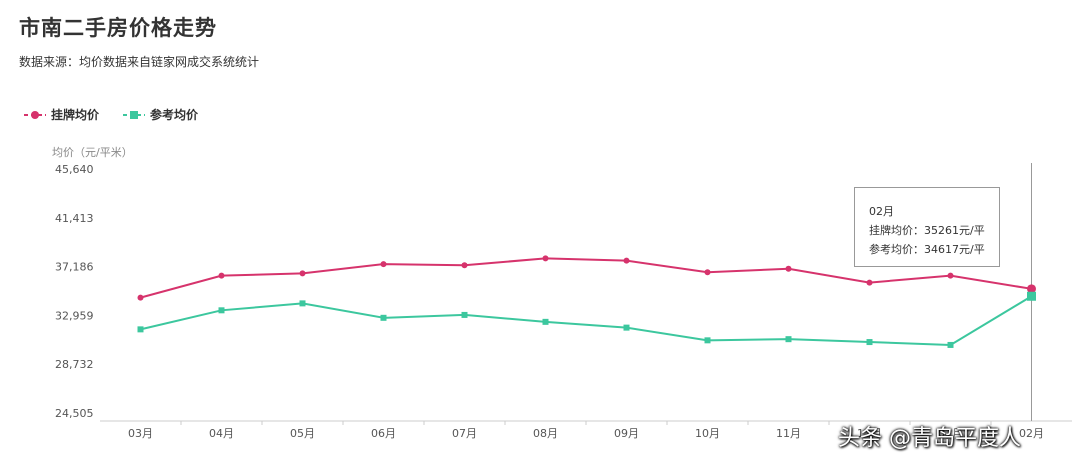 The image size is (1080, 471). What do you see at coordinates (927, 249) in the screenshot?
I see `tooltip-reference-price: 参考均价：34617元/平` at bounding box center [927, 249].